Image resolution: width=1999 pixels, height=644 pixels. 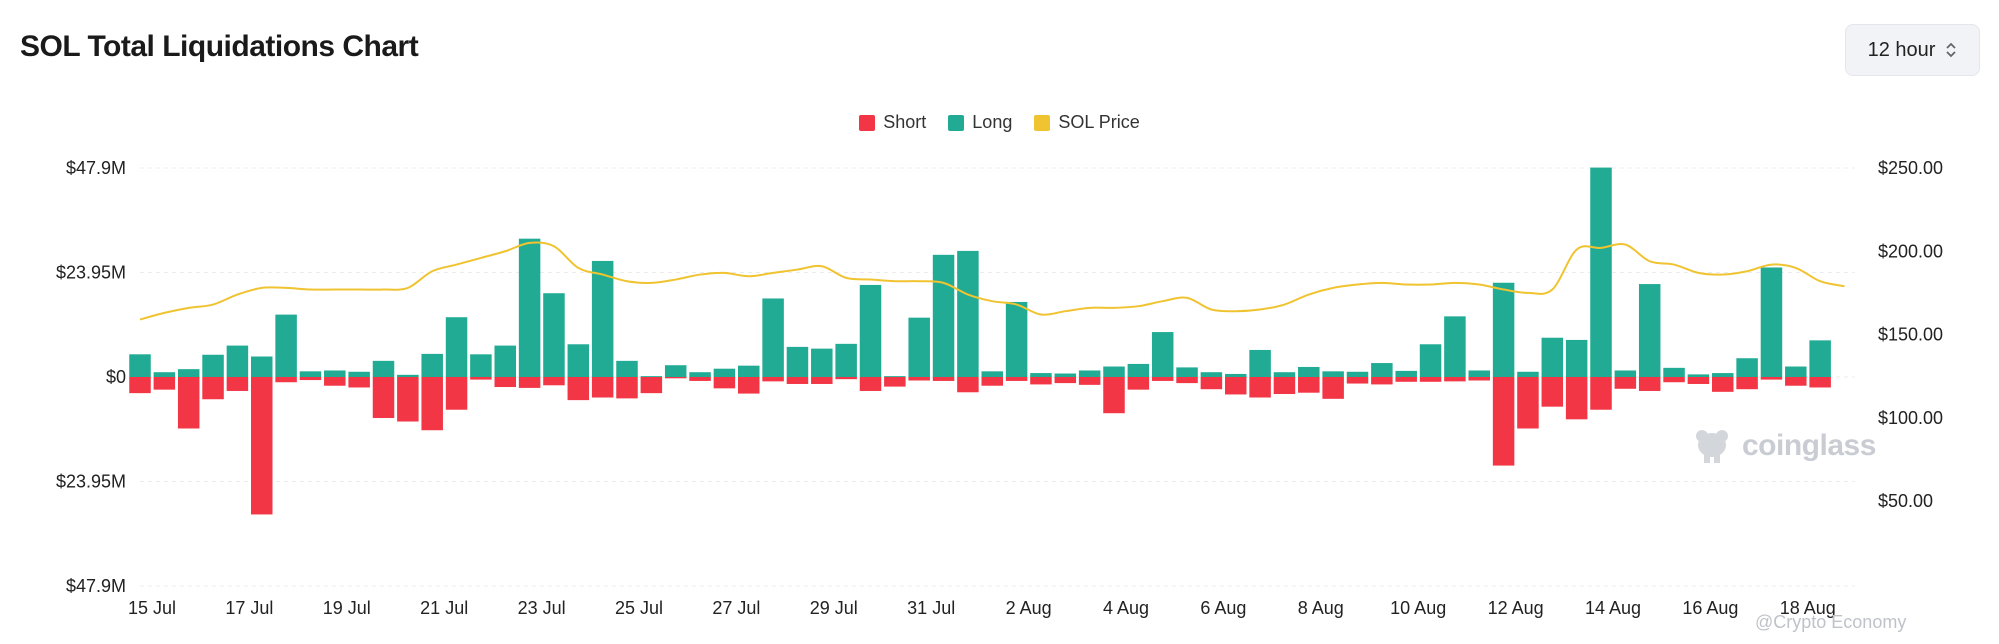 What do you see at coordinates (444, 608) in the screenshot?
I see `x-tick-label: 21 Jul` at bounding box center [444, 608].